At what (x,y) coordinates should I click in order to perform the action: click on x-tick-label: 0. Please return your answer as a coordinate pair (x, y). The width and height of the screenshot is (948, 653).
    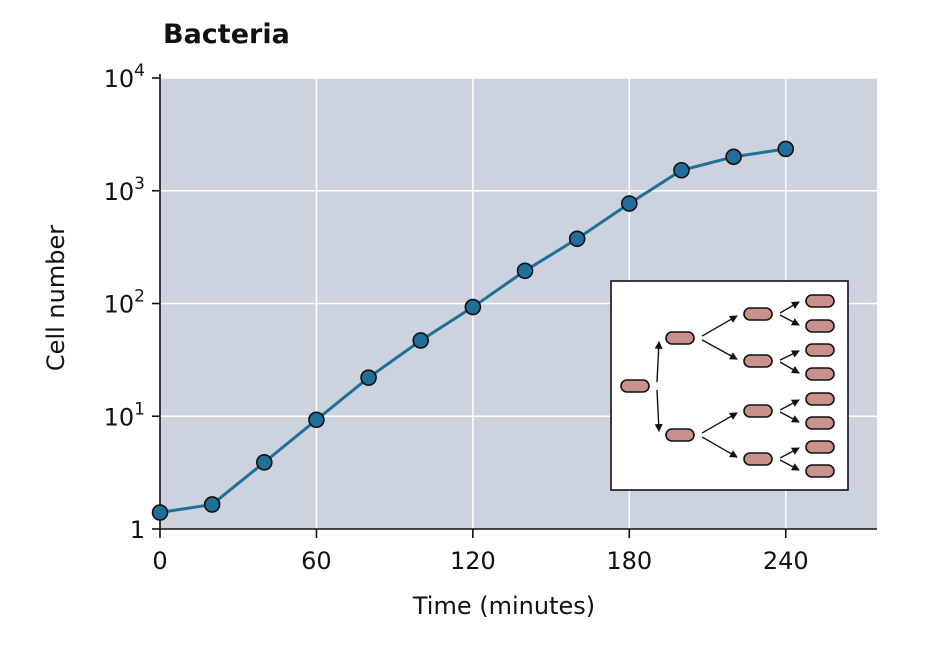
    Looking at the image, I should click on (159, 561).